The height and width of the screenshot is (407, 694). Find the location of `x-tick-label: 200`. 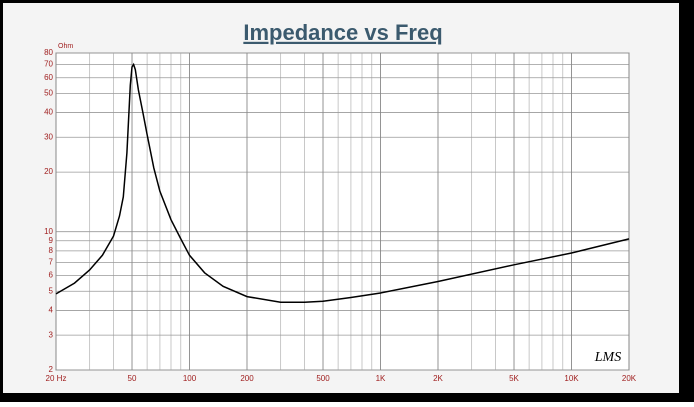

x-tick-label: 200 is located at coordinates (247, 378).